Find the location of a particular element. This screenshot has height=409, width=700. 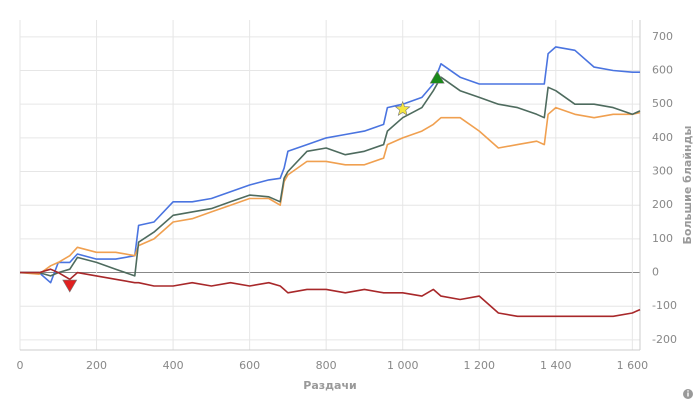

marker-triangle-down is located at coordinates (70, 286).